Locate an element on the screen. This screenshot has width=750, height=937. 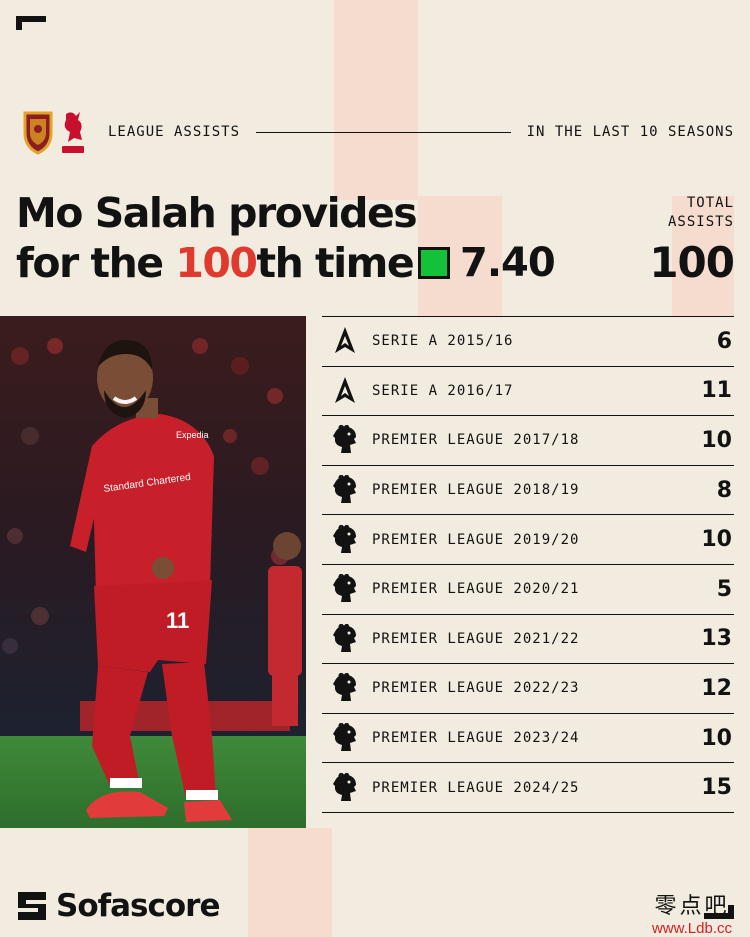
seasons-range-label: IN THE LAST 10 SEASONS is located at coordinates (630, 132).